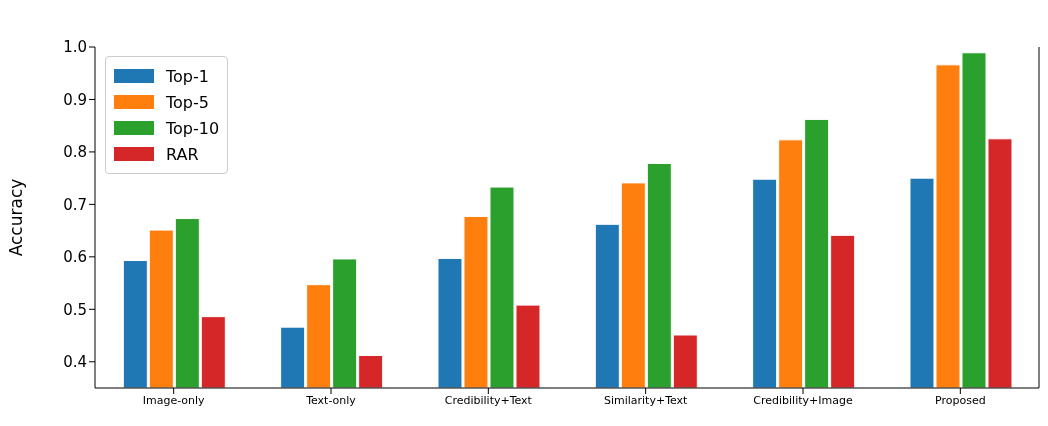 This screenshot has height=426, width=1048. What do you see at coordinates (646, 400) in the screenshot?
I see `x-tick-label: Similarity+Text` at bounding box center [646, 400].